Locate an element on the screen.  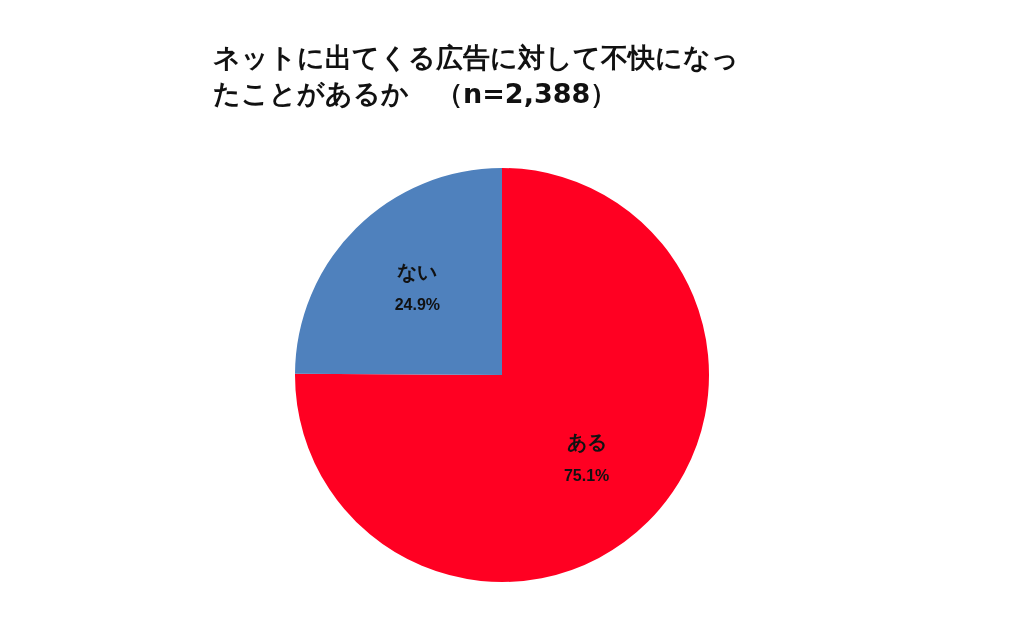
data-label: 24.9% is located at coordinates (417, 305).